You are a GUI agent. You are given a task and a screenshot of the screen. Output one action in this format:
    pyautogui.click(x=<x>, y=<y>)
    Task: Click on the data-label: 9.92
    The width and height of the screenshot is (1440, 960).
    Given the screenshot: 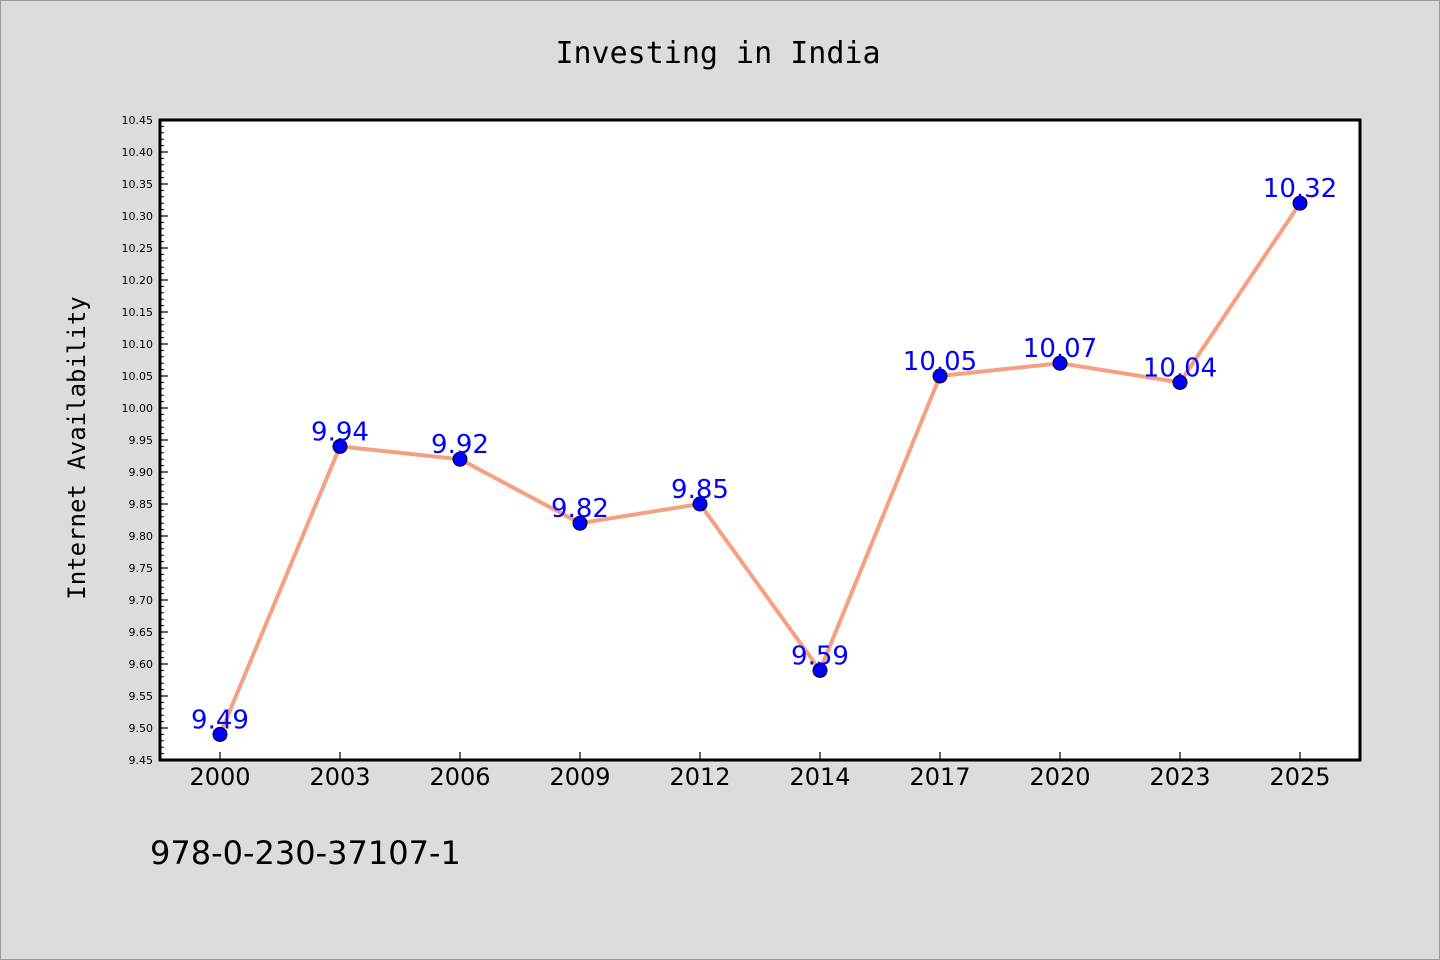 What is the action you would take?
    pyautogui.click(x=460, y=445)
    